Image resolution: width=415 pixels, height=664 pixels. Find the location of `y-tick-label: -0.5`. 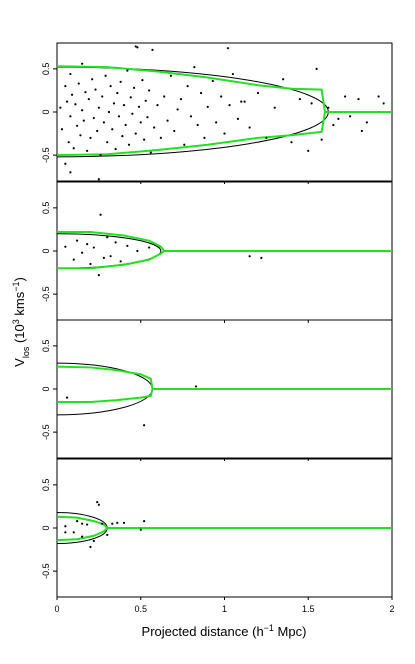

y-tick-label: -0.5 is located at coordinates (46, 155).